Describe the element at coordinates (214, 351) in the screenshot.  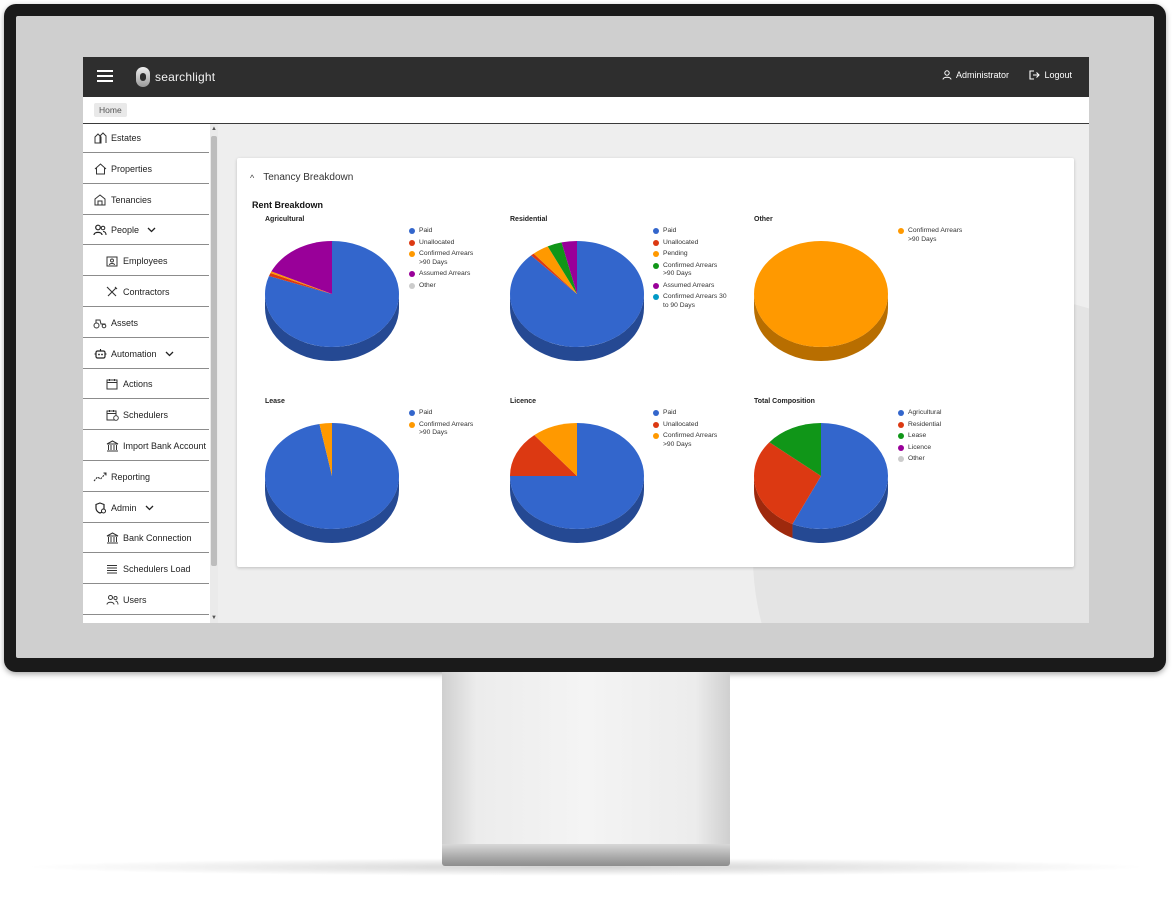
I see `scroll-thumb` at that location.